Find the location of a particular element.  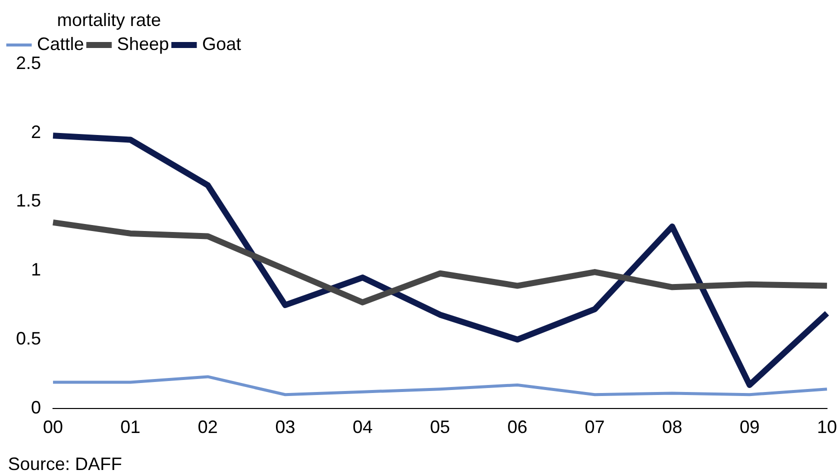

y-tick-label: 0 is located at coordinates (36, 407).